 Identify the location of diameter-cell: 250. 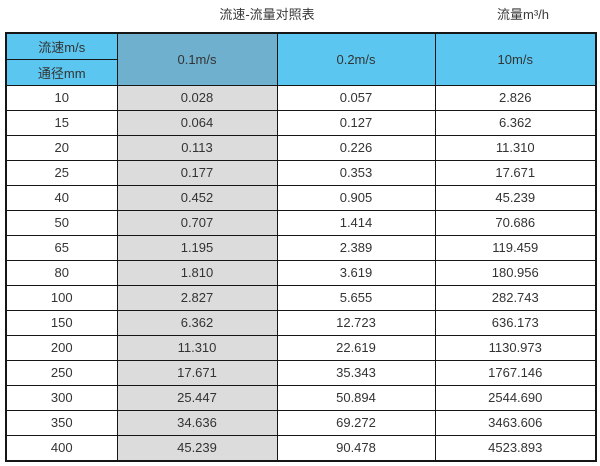
(61, 372).